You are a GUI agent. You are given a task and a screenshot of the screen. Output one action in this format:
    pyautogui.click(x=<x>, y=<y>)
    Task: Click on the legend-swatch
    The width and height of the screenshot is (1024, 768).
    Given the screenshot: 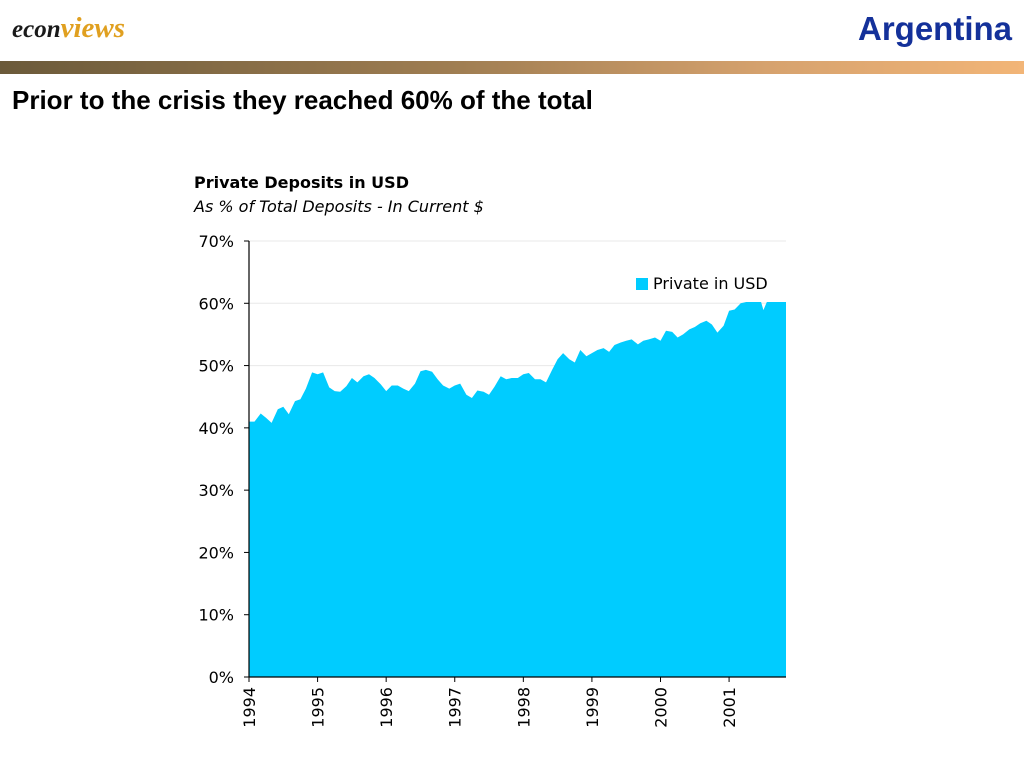 What is the action you would take?
    pyautogui.click(x=642, y=284)
    